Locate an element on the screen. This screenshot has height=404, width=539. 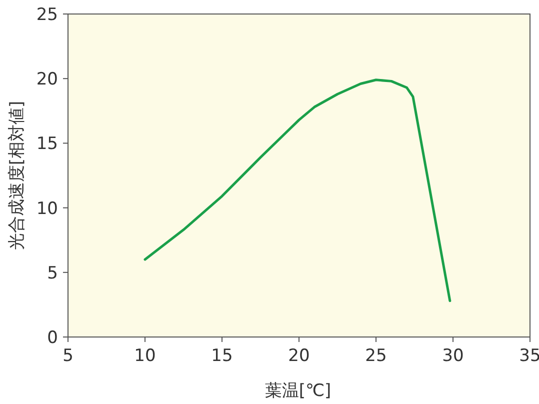
x-tick-label: 25 is located at coordinates (376, 356).